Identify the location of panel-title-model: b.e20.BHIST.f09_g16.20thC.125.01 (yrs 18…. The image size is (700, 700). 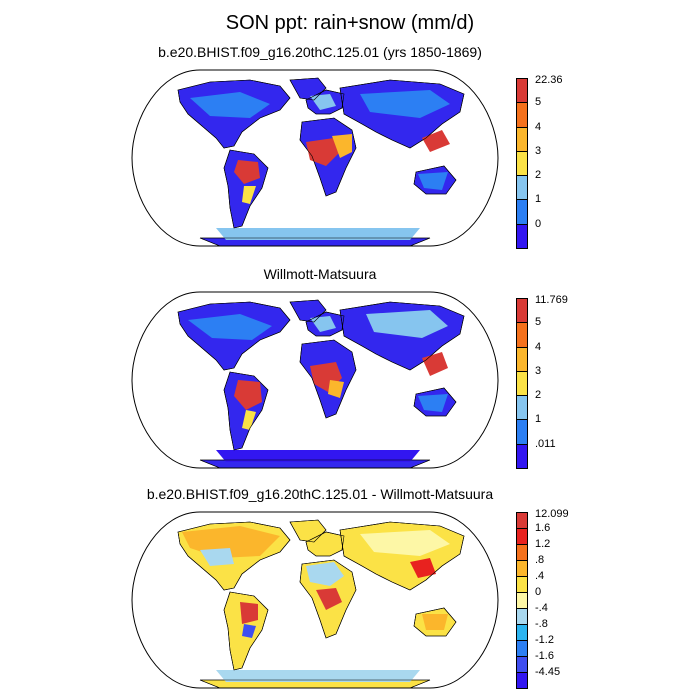
(320, 52).